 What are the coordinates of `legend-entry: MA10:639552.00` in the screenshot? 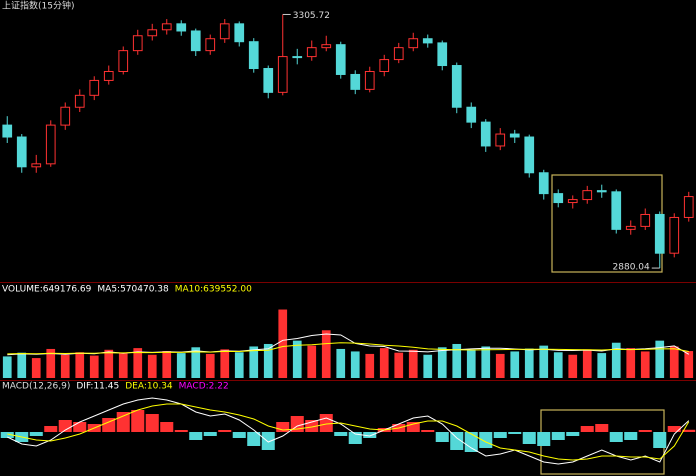 It's located at (213, 290).